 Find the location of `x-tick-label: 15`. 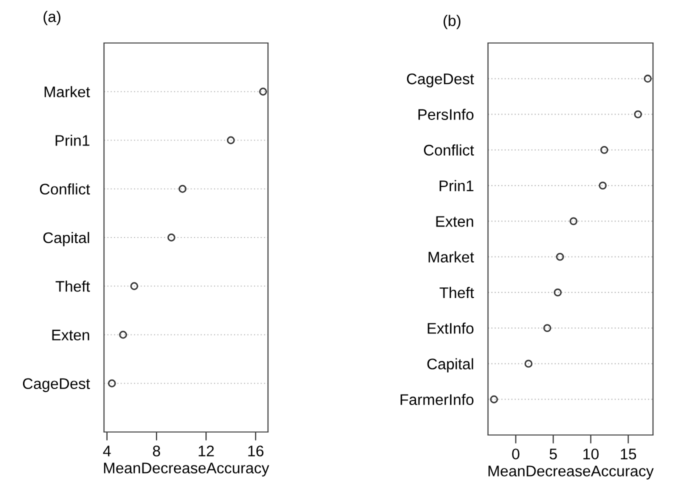

x-tick-label: 15 is located at coordinates (628, 454).